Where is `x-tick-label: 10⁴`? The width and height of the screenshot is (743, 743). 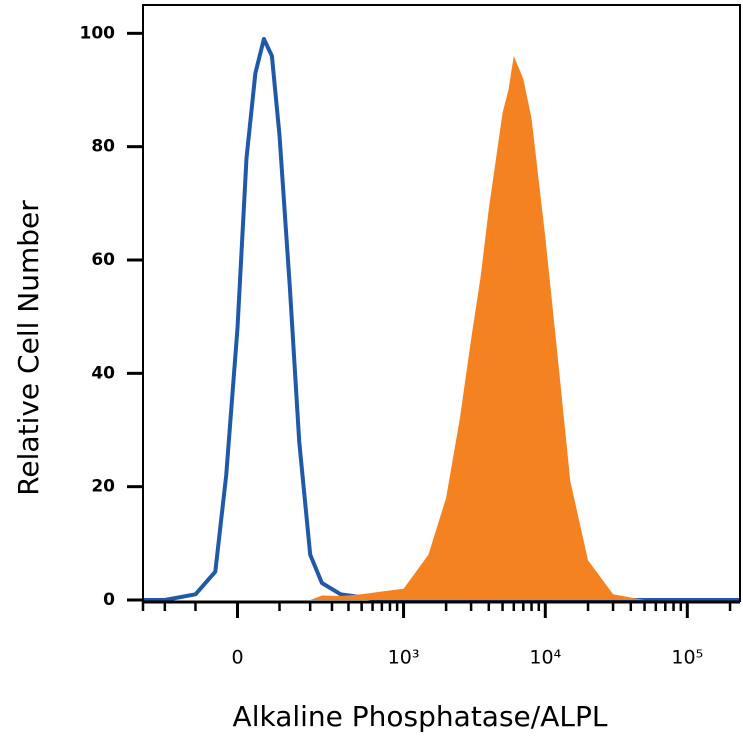
x-tick-label: 10⁴ is located at coordinates (545, 658).